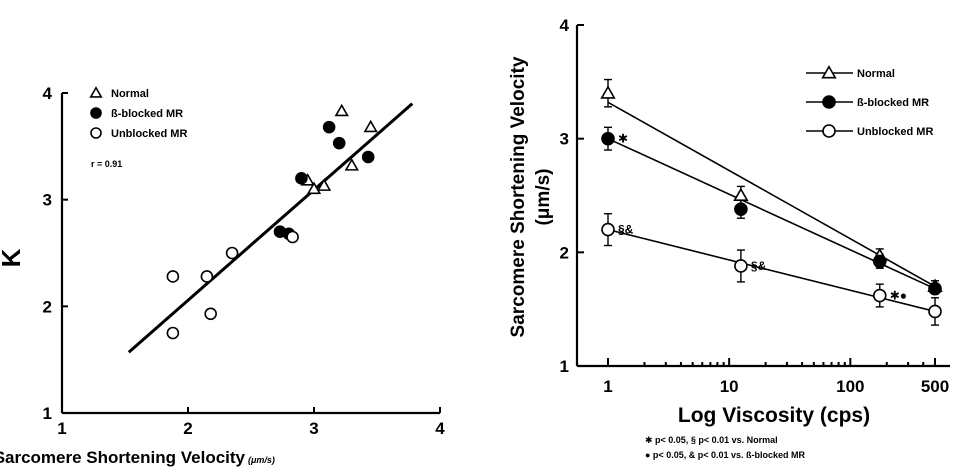 The height and width of the screenshot is (467, 962). What do you see at coordinates (935, 386) in the screenshot?
I see `right-x-tick-label: 500` at bounding box center [935, 386].